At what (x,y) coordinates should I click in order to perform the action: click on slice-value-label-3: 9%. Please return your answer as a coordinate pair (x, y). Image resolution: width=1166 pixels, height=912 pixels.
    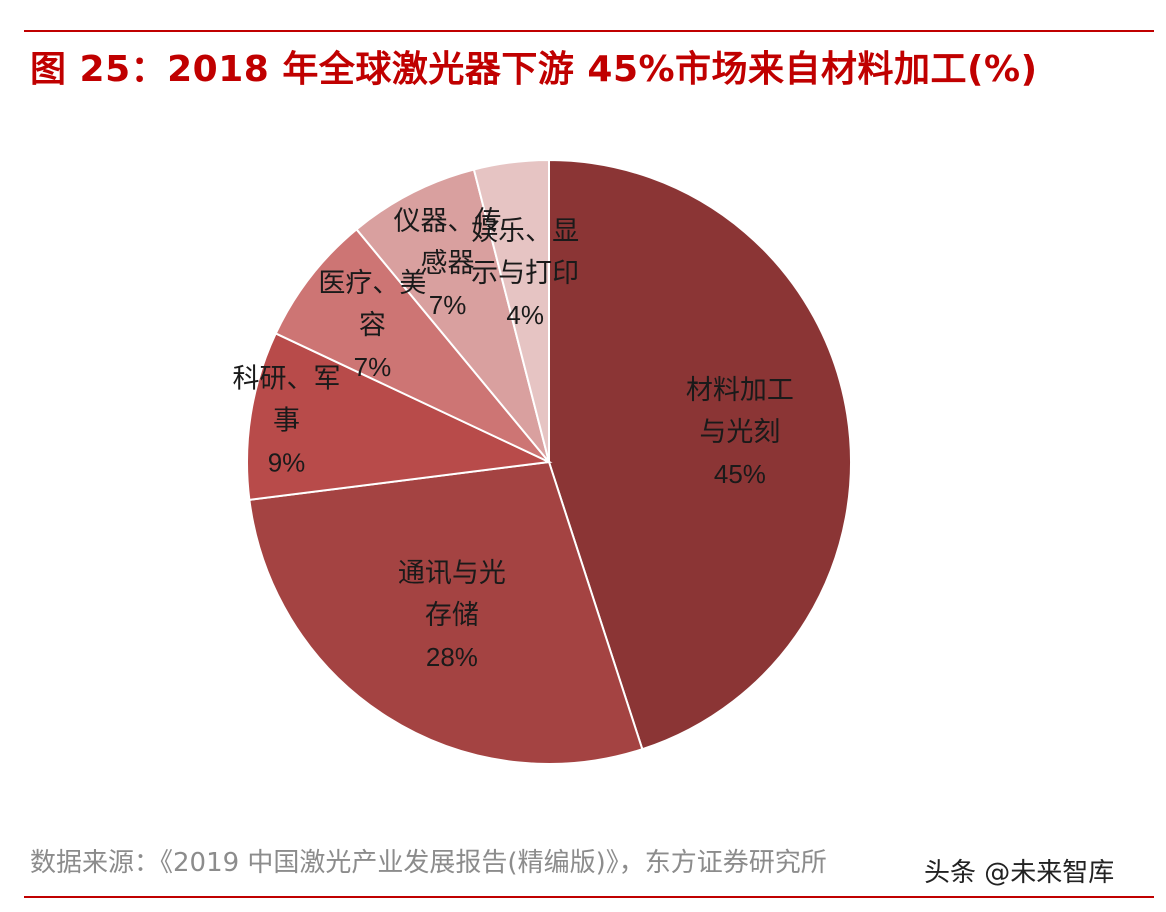
    Looking at the image, I should click on (287, 462).